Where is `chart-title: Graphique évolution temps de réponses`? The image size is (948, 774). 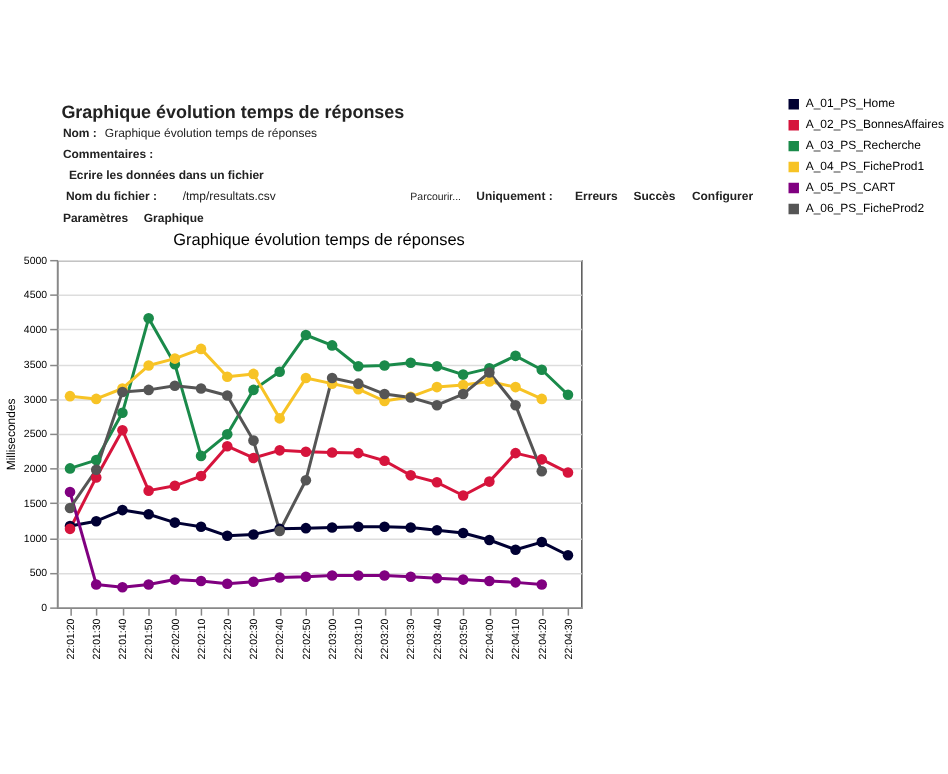 chart-title: Graphique évolution temps de réponses is located at coordinates (319, 239).